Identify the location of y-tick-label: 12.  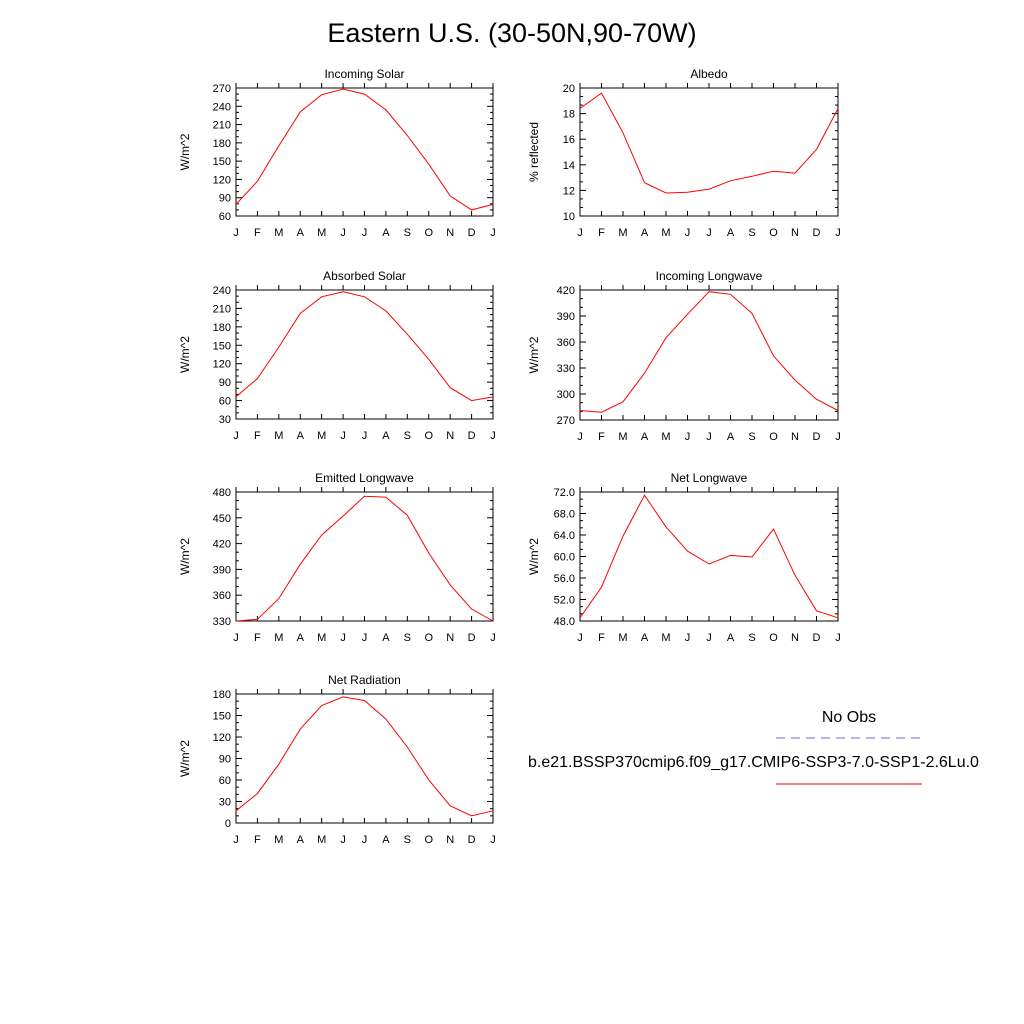
(569, 191).